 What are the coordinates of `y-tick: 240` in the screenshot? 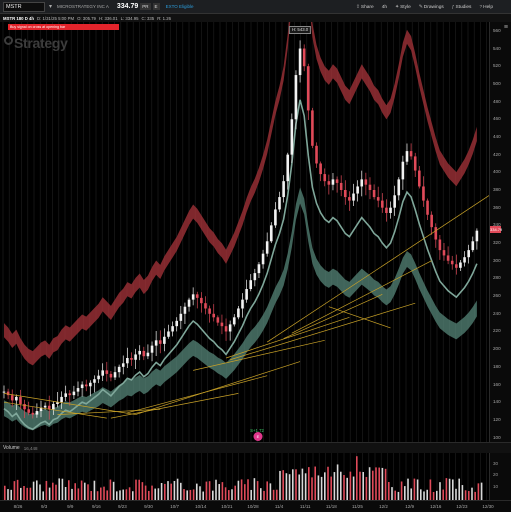 It's located at (497, 313).